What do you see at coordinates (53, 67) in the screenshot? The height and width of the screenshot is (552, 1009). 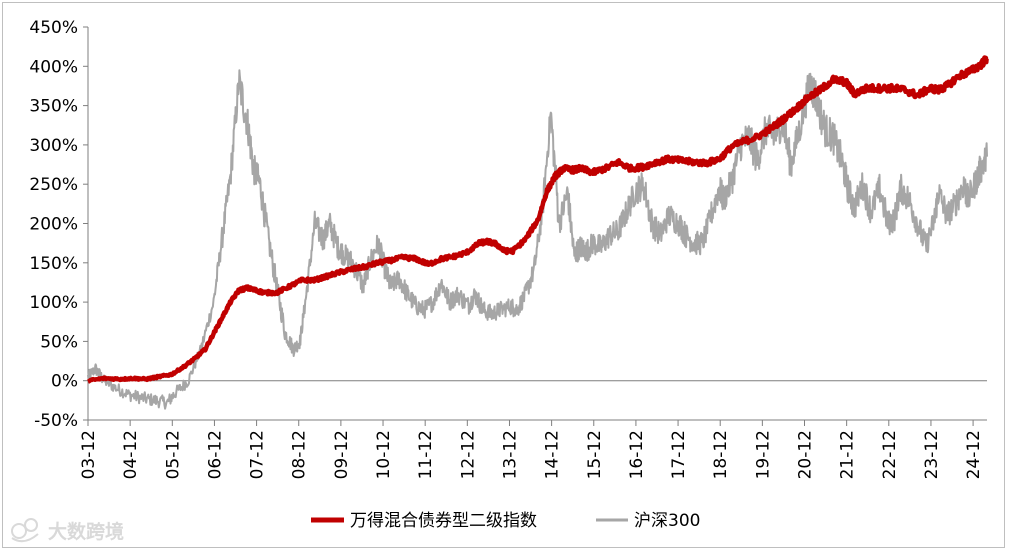 I see `y-tick-label: 400%` at bounding box center [53, 67].